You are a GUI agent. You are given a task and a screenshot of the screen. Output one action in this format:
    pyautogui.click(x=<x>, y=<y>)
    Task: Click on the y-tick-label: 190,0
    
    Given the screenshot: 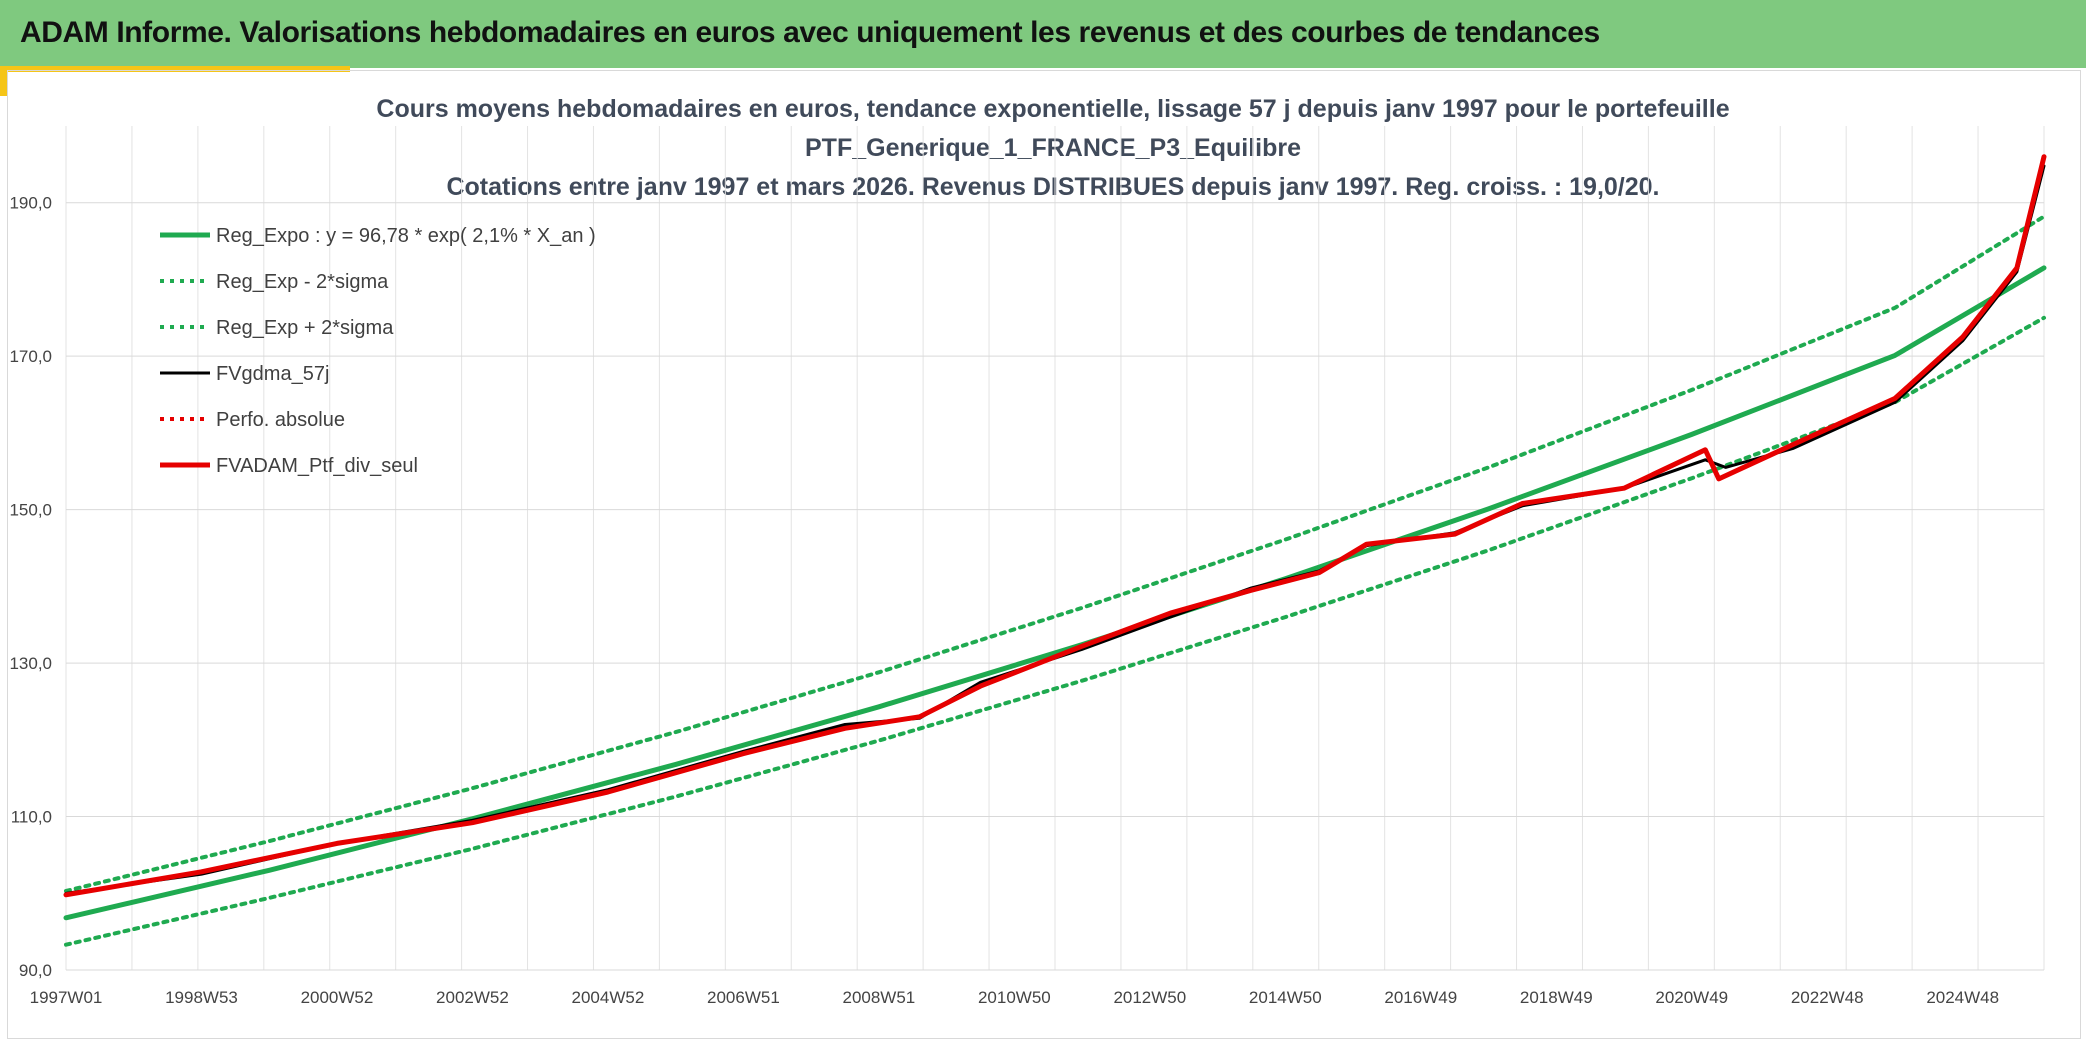 What is the action you would take?
    pyautogui.click(x=30, y=203)
    